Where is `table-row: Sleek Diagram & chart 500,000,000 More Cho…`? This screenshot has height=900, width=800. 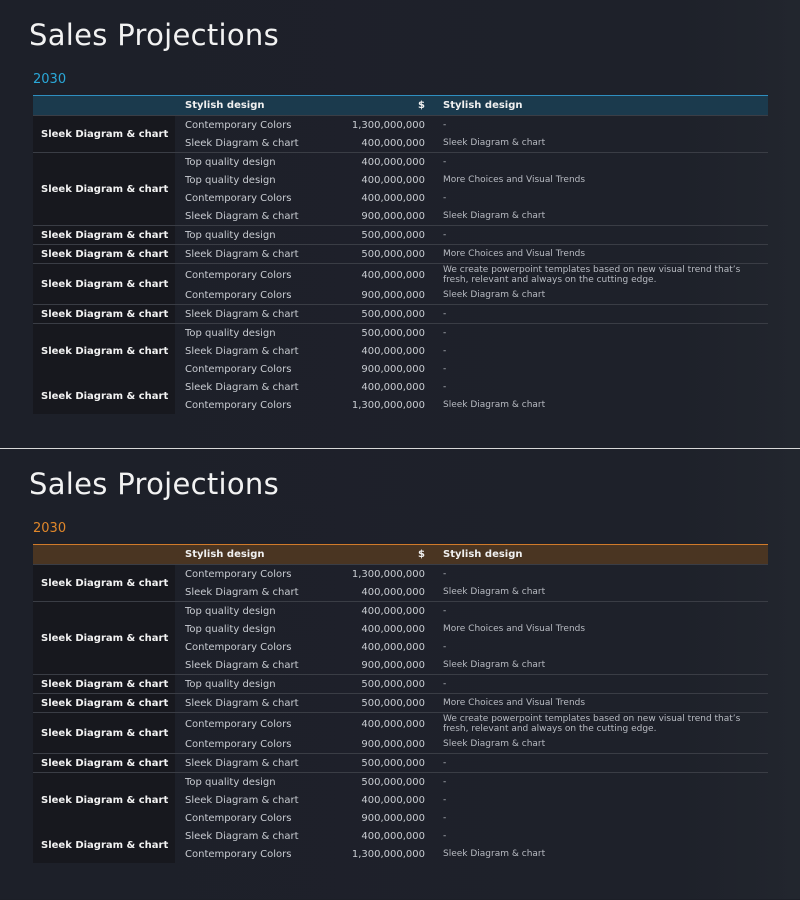
table-row: Sleek Diagram & chart 500,000,000 More Cho… is located at coordinates (471, 703).